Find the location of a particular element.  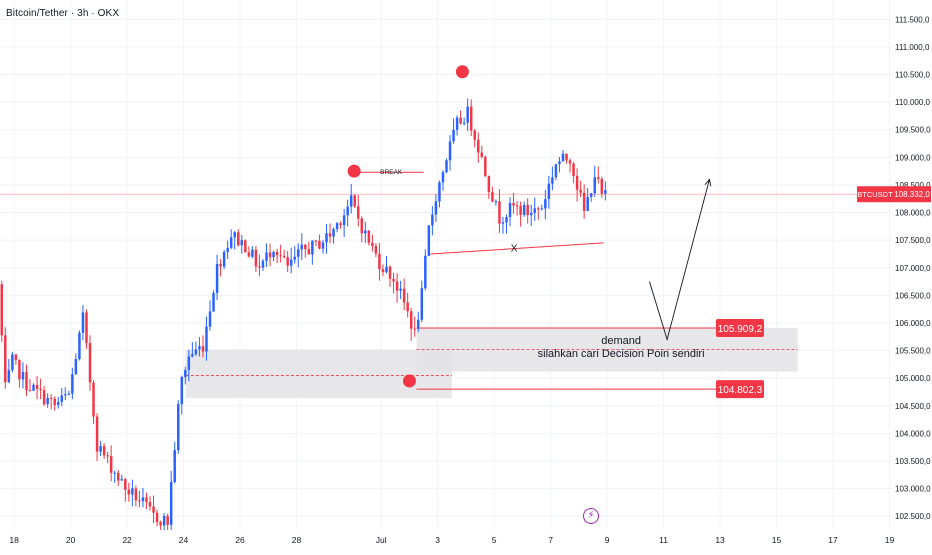

pivot-marker is located at coordinates (354, 171).